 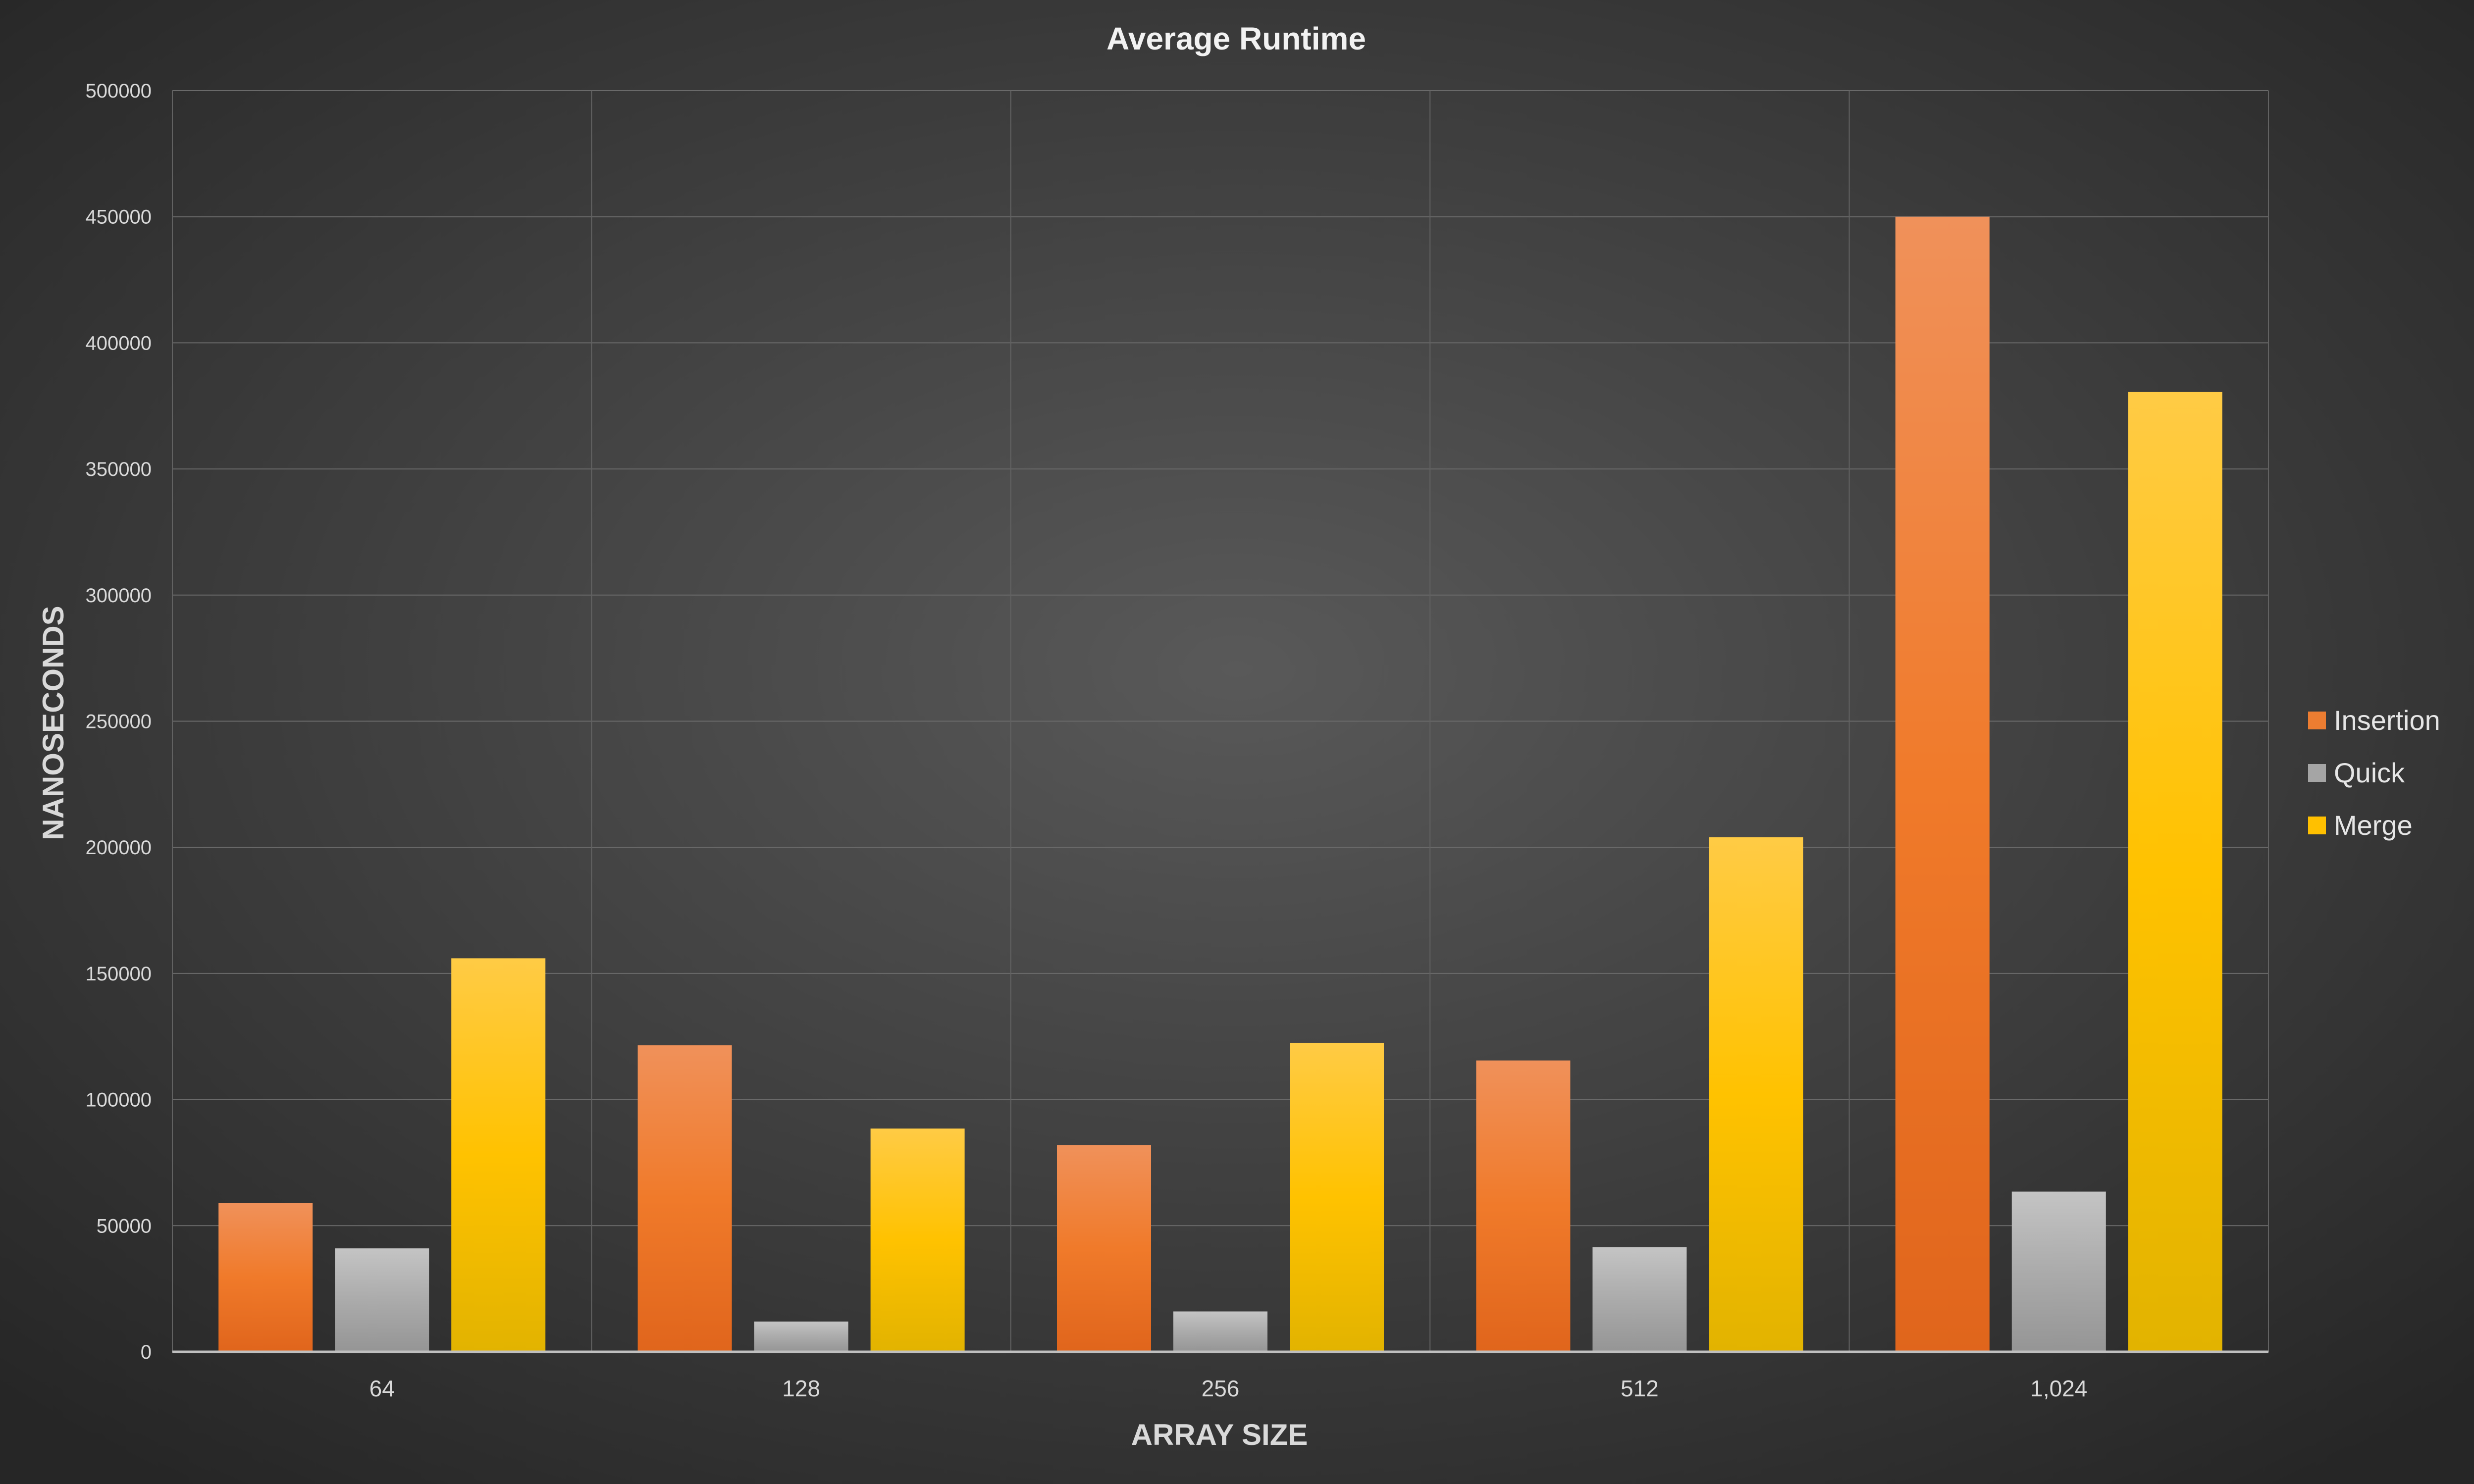 What do you see at coordinates (119, 848) in the screenshot?
I see `y-tick-label: 200000` at bounding box center [119, 848].